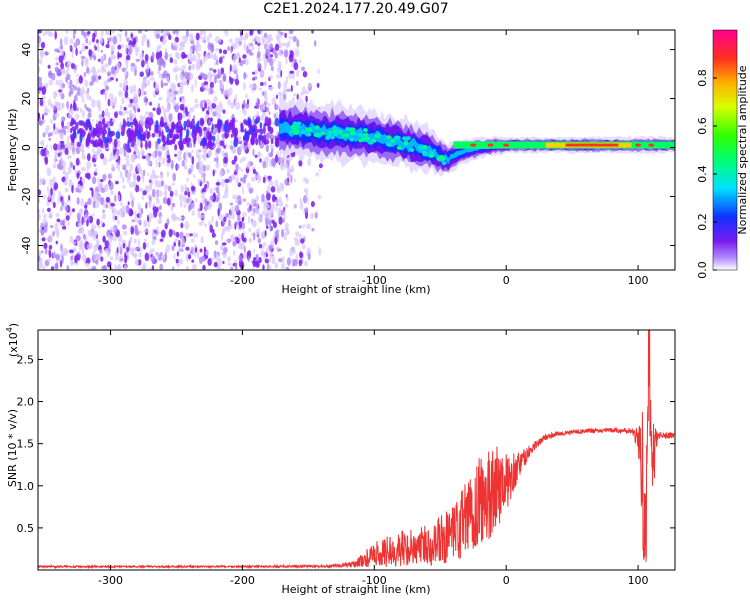 The width and height of the screenshot is (750, 600). I want to click on scale-exponent: 4, so click(9, 329).